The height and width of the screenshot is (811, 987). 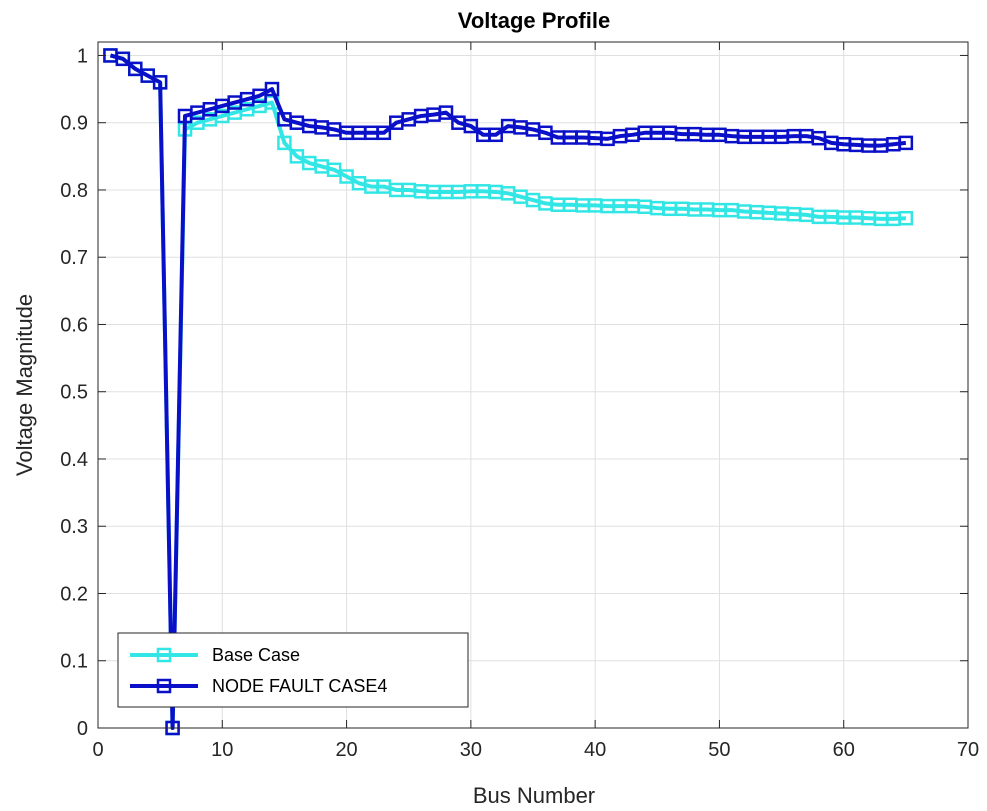 What do you see at coordinates (74, 393) in the screenshot?
I see `y-tick-label: 0.5` at bounding box center [74, 393].